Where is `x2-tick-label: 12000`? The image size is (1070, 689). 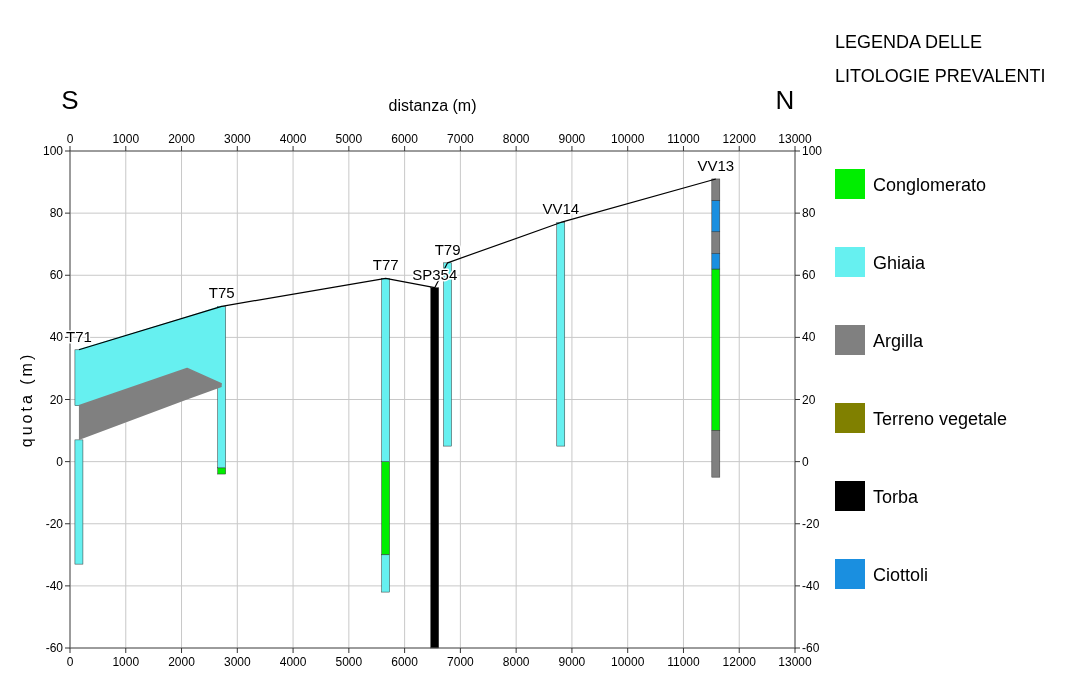
x2-tick-label: 12000 is located at coordinates (739, 662).